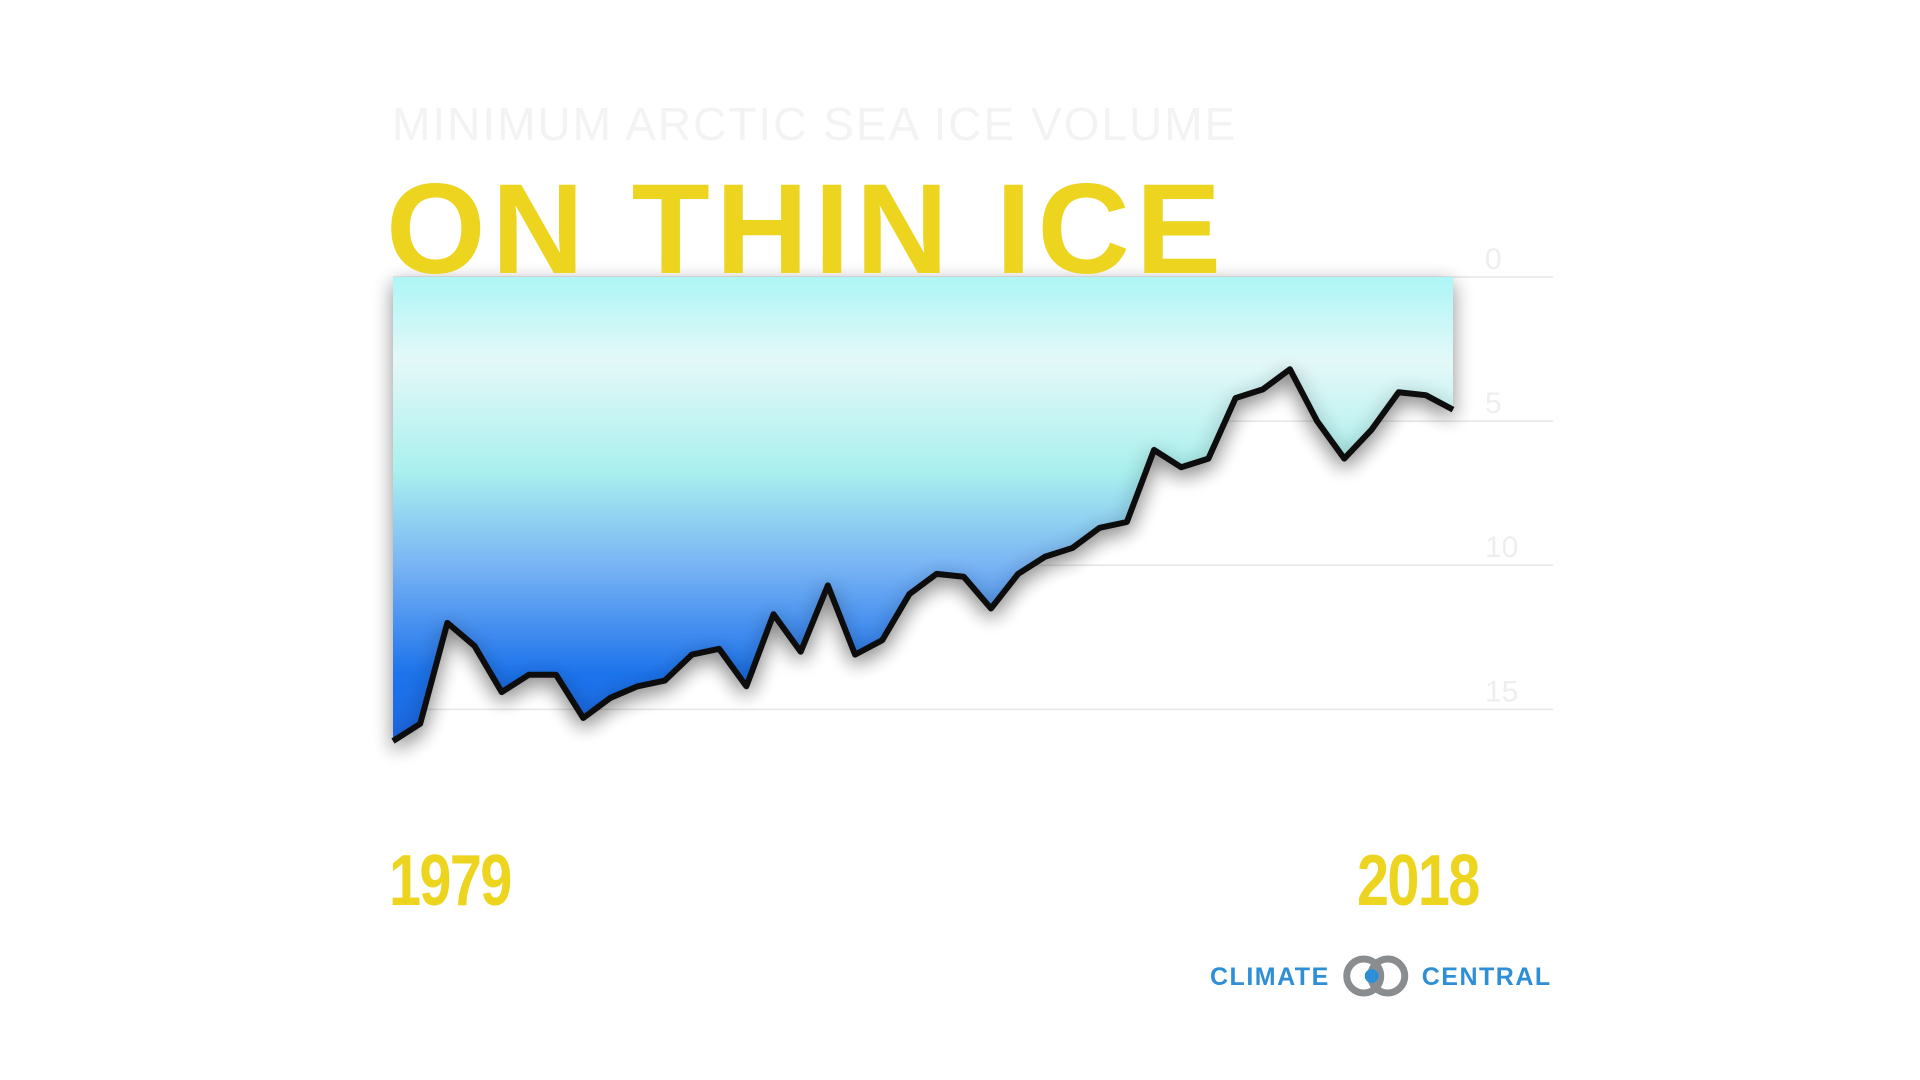 This screenshot has width=1920, height=1080. I want to click on y-tick-label: 15, so click(1501, 691).